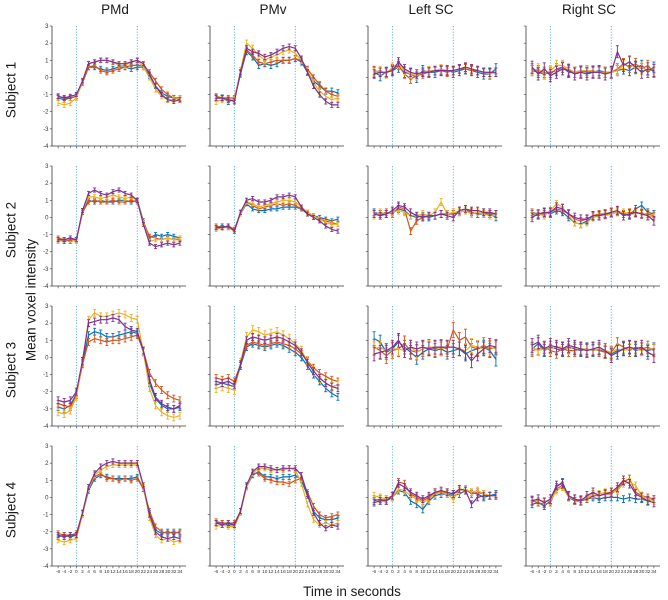  I want to click on svg-text: 22, so click(144, 572).